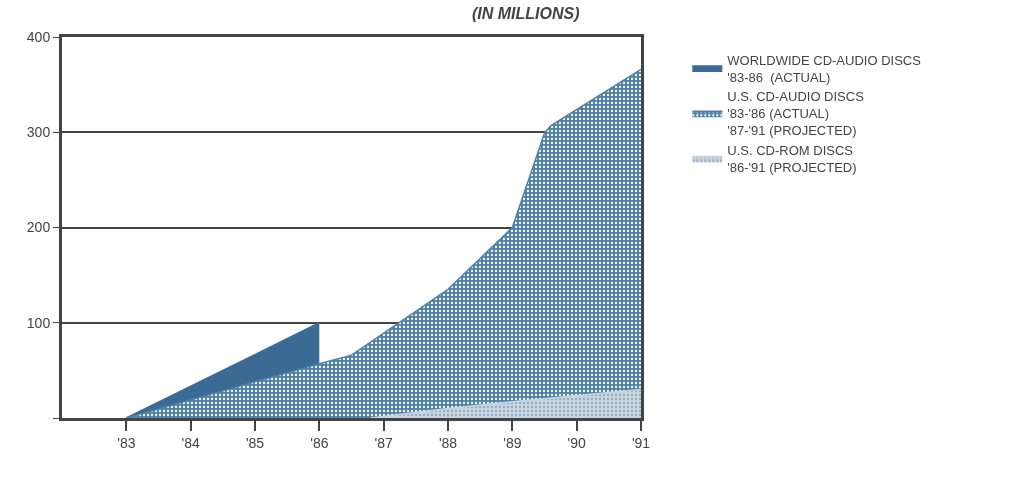  Describe the element at coordinates (383, 442) in the screenshot. I see `x-tick-label: '87` at that location.